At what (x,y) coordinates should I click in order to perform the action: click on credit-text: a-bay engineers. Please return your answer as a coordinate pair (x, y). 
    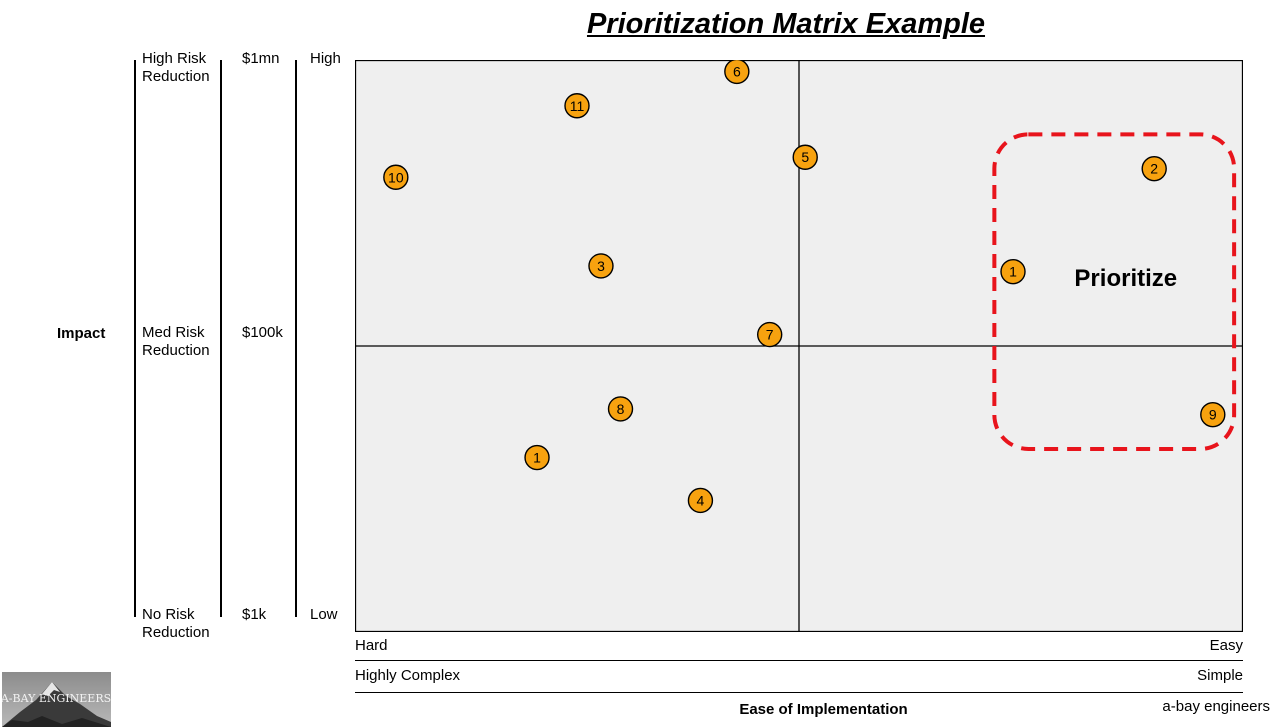
    Looking at the image, I should click on (1216, 706).